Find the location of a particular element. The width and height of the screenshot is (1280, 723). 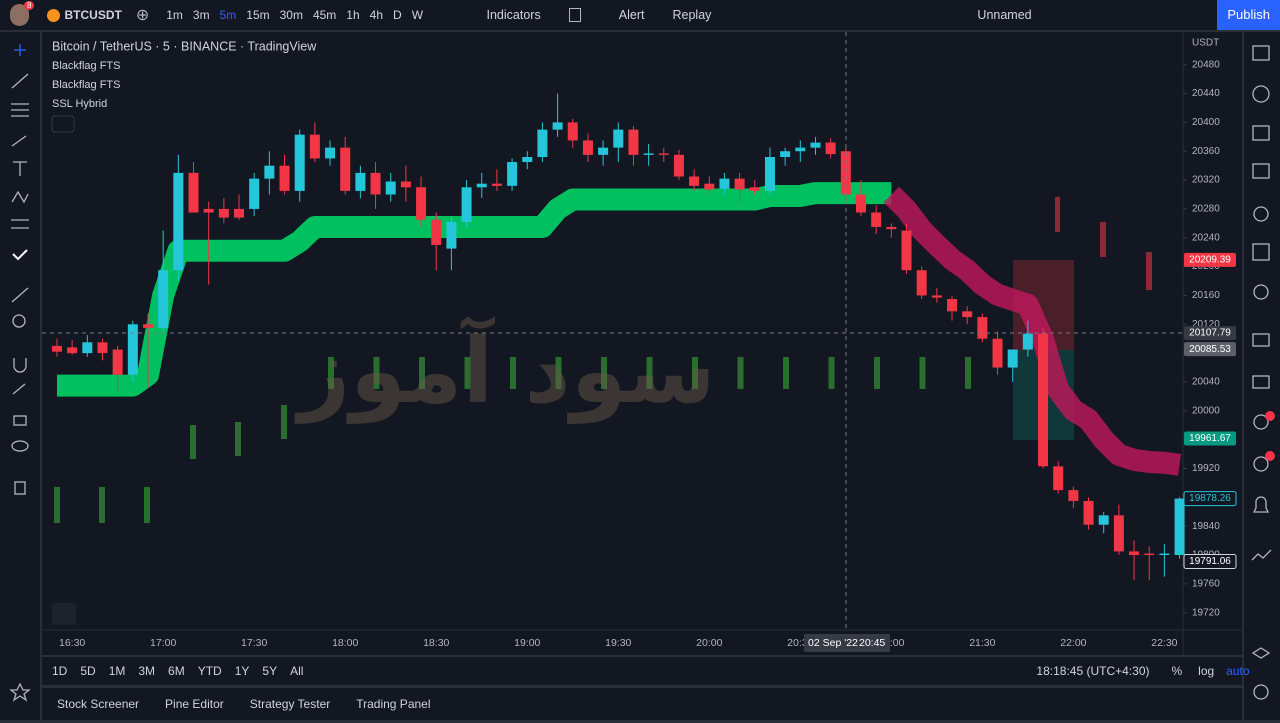

data-icon is located at coordinates (1261, 171).